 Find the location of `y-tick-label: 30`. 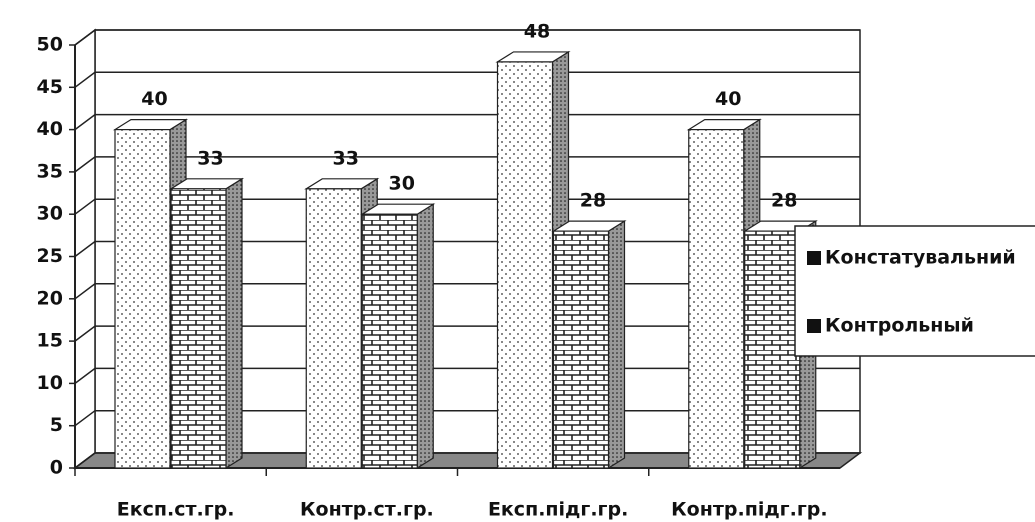

y-tick-label: 30 is located at coordinates (50, 214).